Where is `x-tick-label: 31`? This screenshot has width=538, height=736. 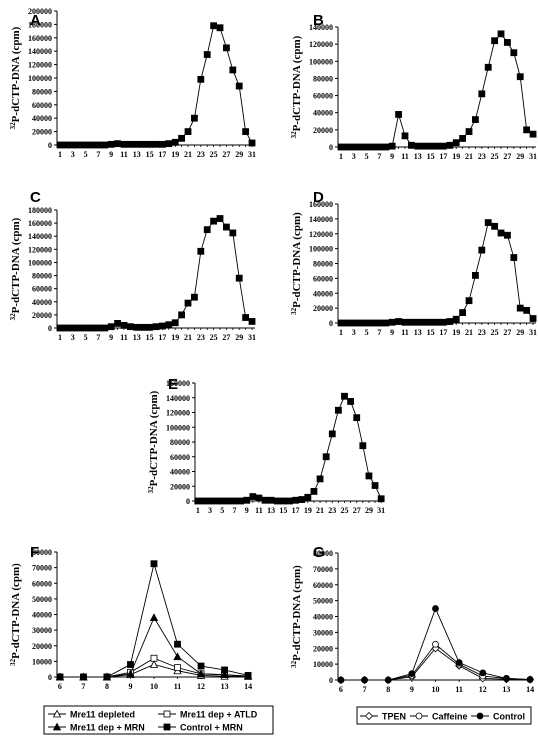
x-tick-label: 31 is located at coordinates (381, 510).